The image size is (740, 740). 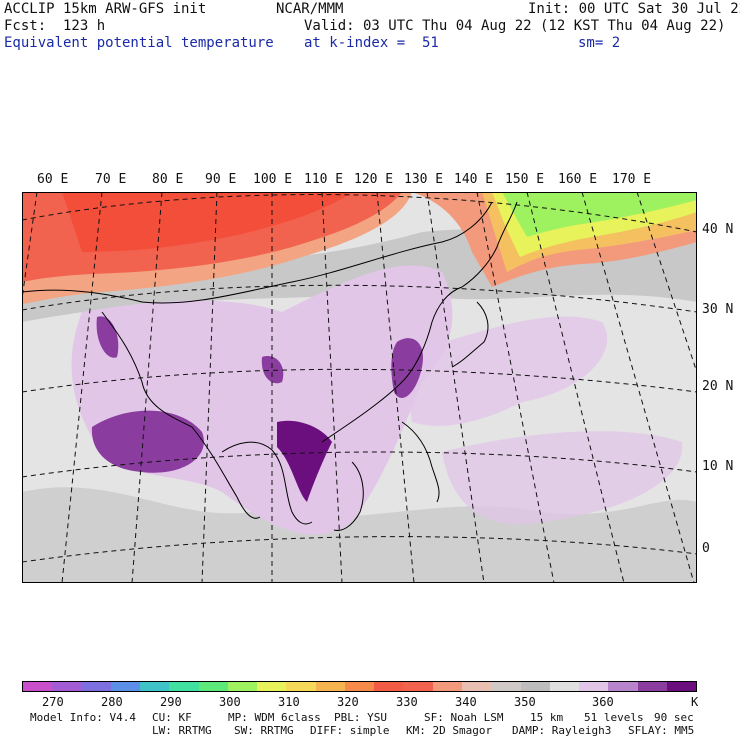 What do you see at coordinates (171, 702) in the screenshot?
I see `colorbar-tick: 290` at bounding box center [171, 702].